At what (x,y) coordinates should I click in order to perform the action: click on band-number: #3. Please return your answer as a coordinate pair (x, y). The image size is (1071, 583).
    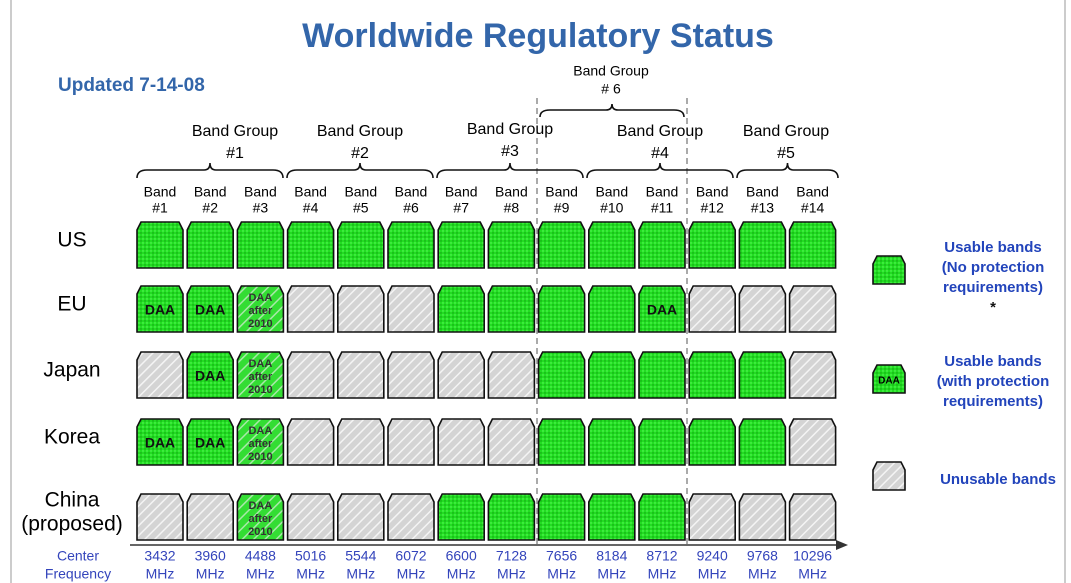
    Looking at the image, I should click on (261, 208).